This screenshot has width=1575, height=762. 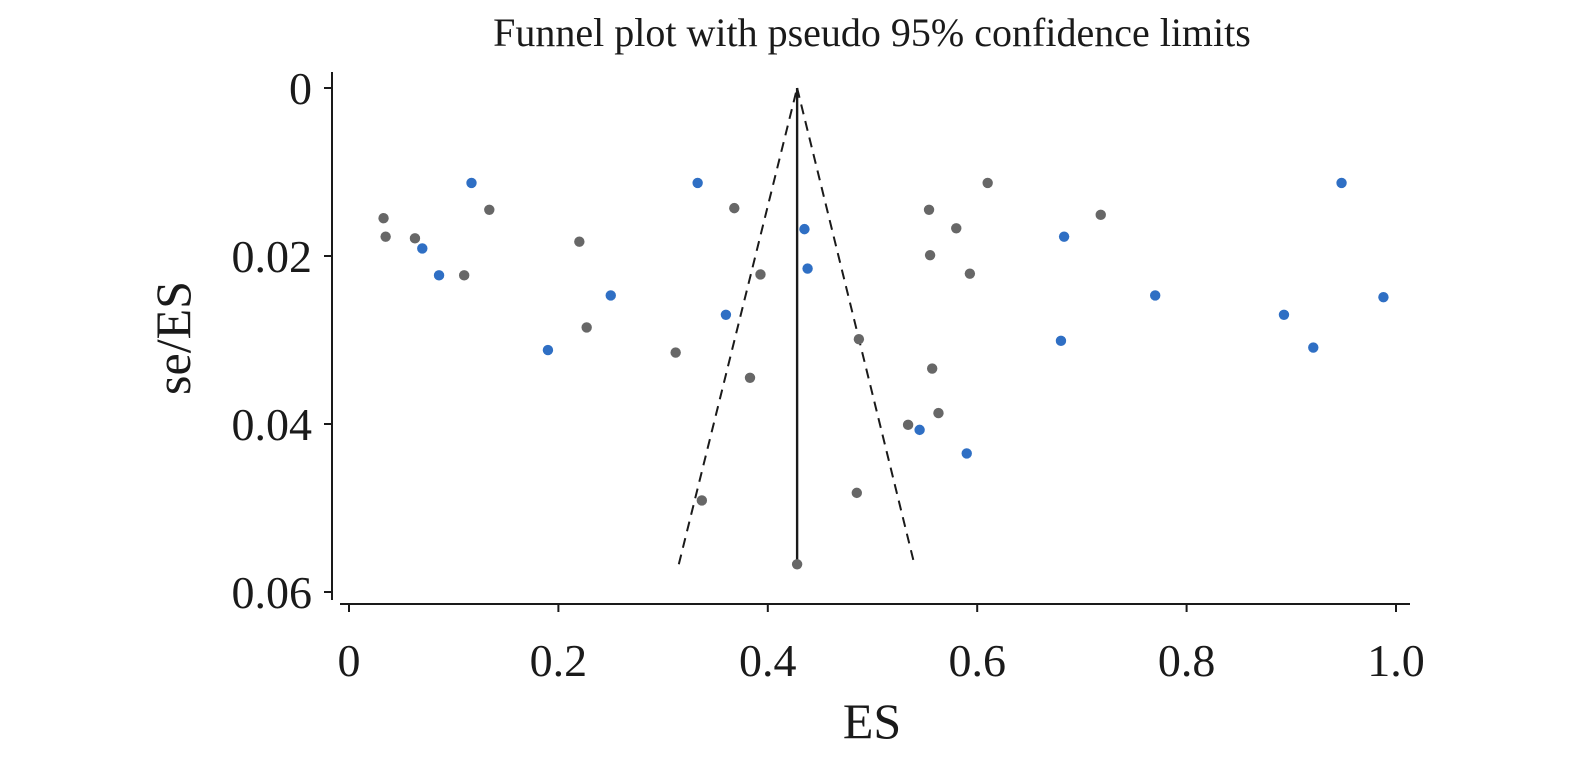 What do you see at coordinates (559, 660) in the screenshot?
I see `x-tick-label: 0.2` at bounding box center [559, 660].